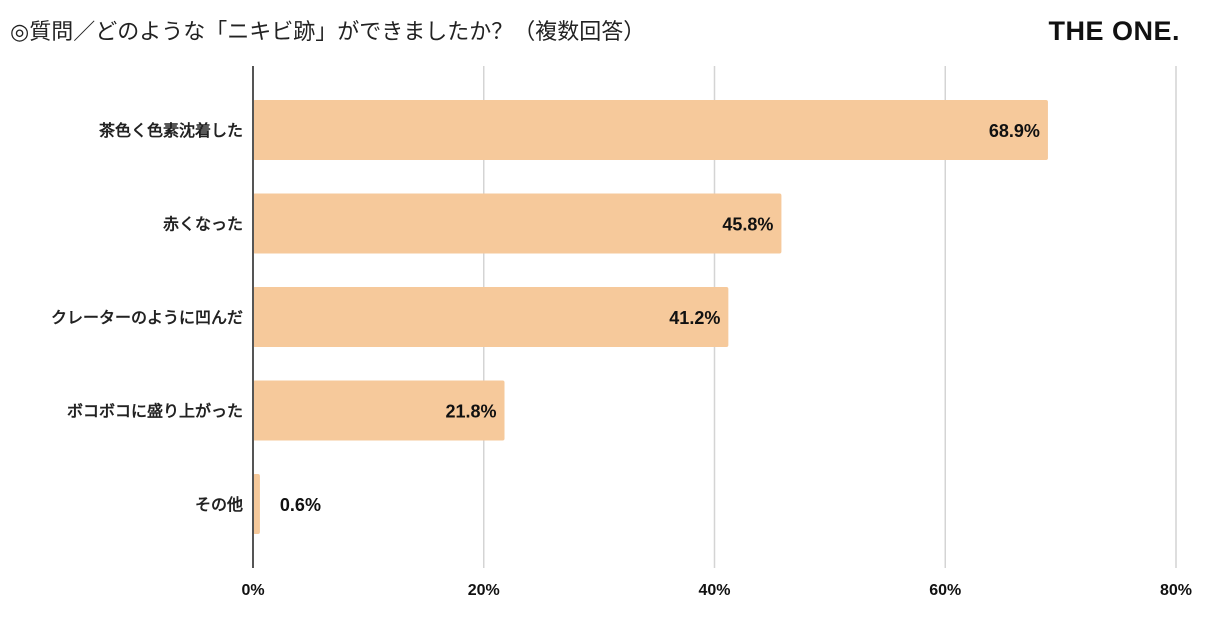 This screenshot has height=622, width=1206. I want to click on x-tick-labels: 0% 20% 40% 60% 80%, so click(716, 590).